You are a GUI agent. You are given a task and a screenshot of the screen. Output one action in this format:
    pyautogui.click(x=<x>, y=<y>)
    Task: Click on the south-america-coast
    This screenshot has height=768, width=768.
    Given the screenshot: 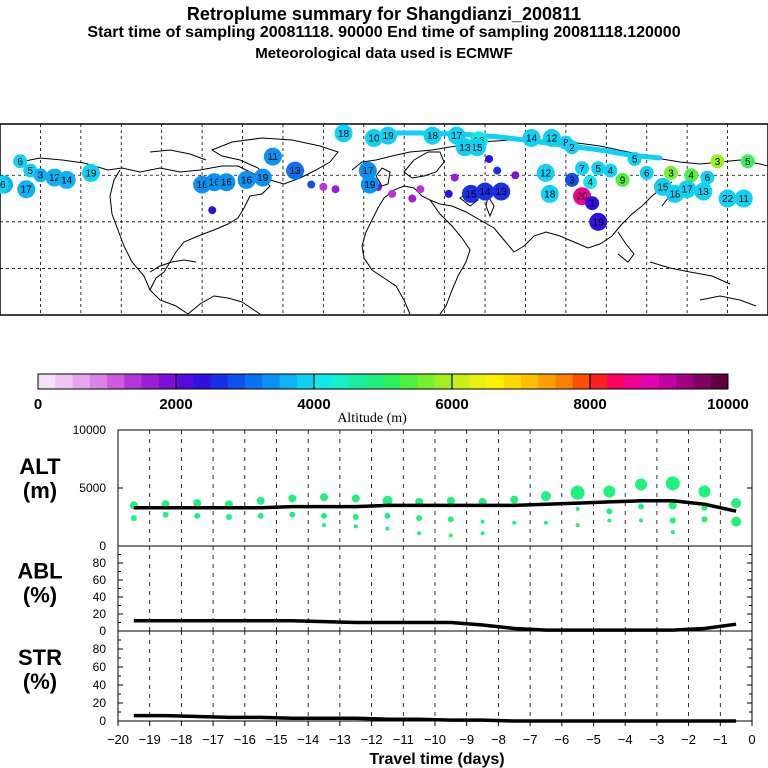 What is the action you would take?
    pyautogui.click(x=224, y=305)
    